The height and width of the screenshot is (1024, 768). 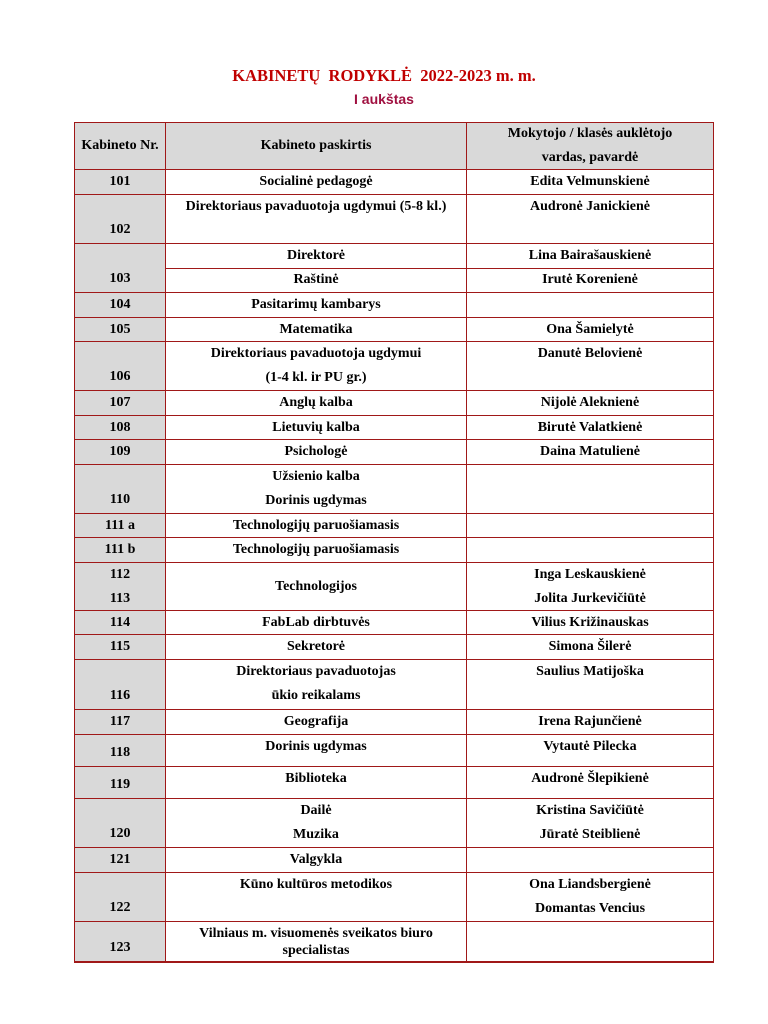 What do you see at coordinates (316, 695) in the screenshot?
I see `room-purpose-cell-line: ūkio reikalams` at bounding box center [316, 695].